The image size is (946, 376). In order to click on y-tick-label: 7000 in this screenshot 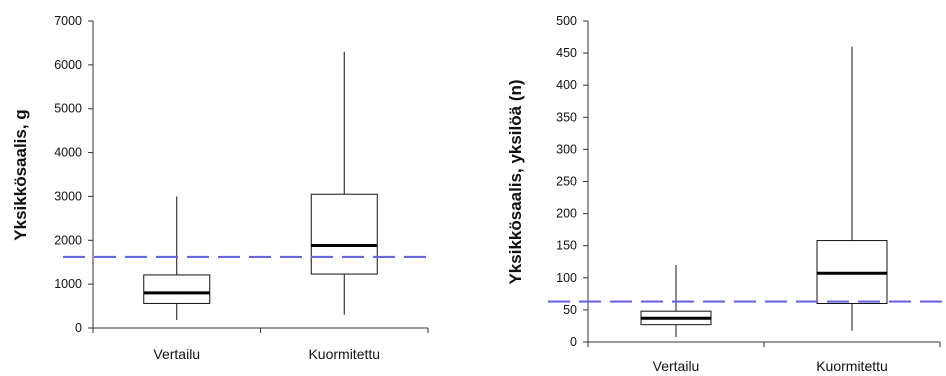, I will do `click(68, 21)`.